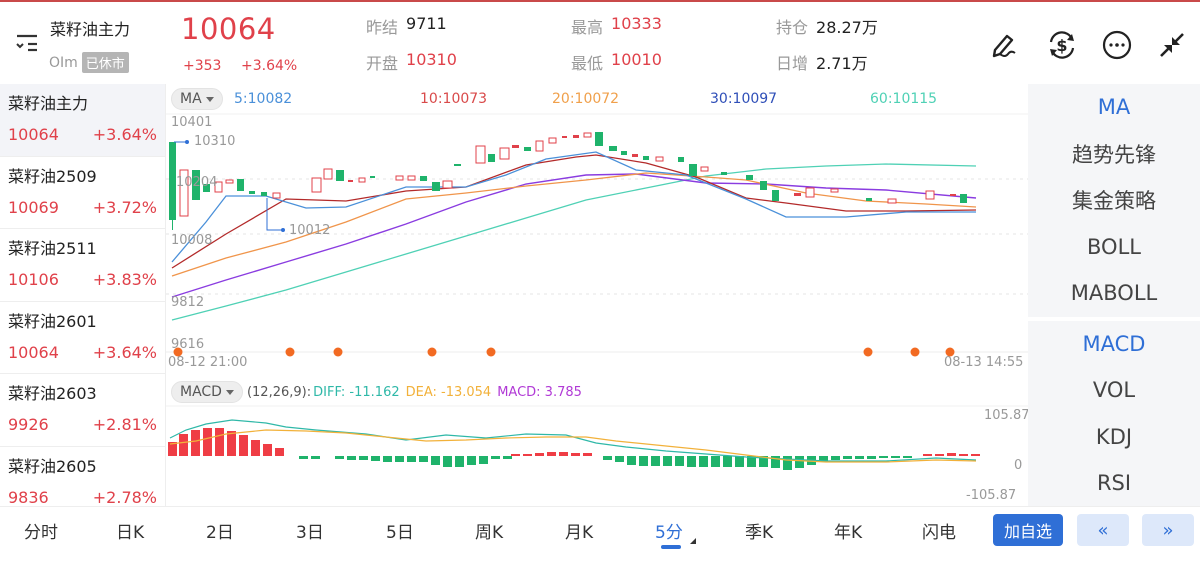 This screenshot has height=566, width=1200. Describe the element at coordinates (671, 547) in the screenshot. I see `selected-tab-indicator` at that location.